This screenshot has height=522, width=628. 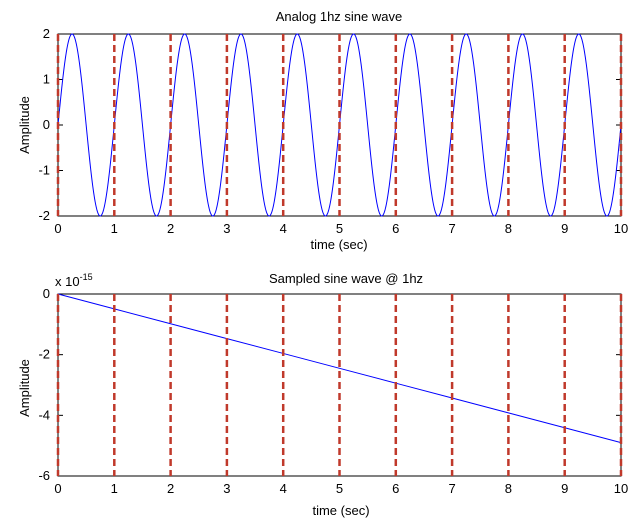 I want to click on sampled-x-tick-label: 8, so click(x=508, y=488).